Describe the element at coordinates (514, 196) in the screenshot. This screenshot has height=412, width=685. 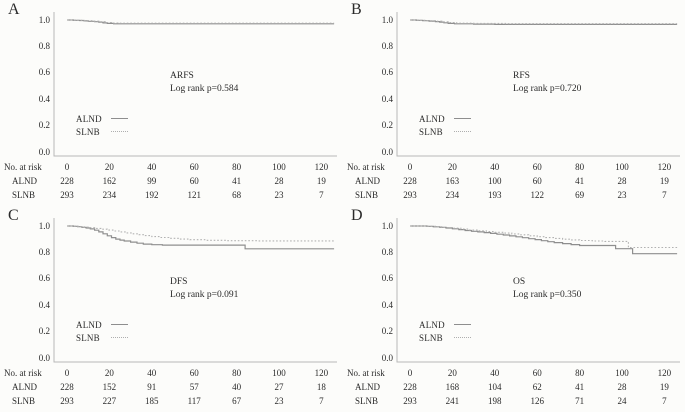
I see `risk-row-slnb: SLNB 293 234 193 122 69 23 7` at that location.